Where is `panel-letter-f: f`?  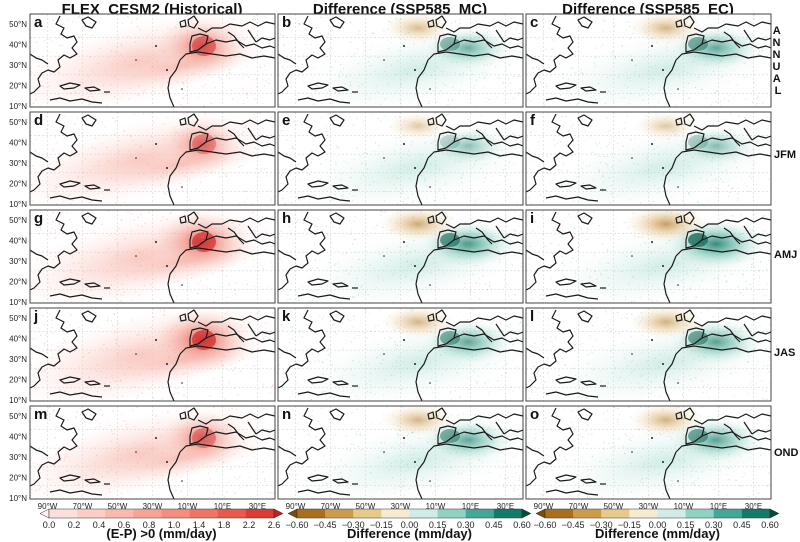 panel-letter-f: f is located at coordinates (533, 120).